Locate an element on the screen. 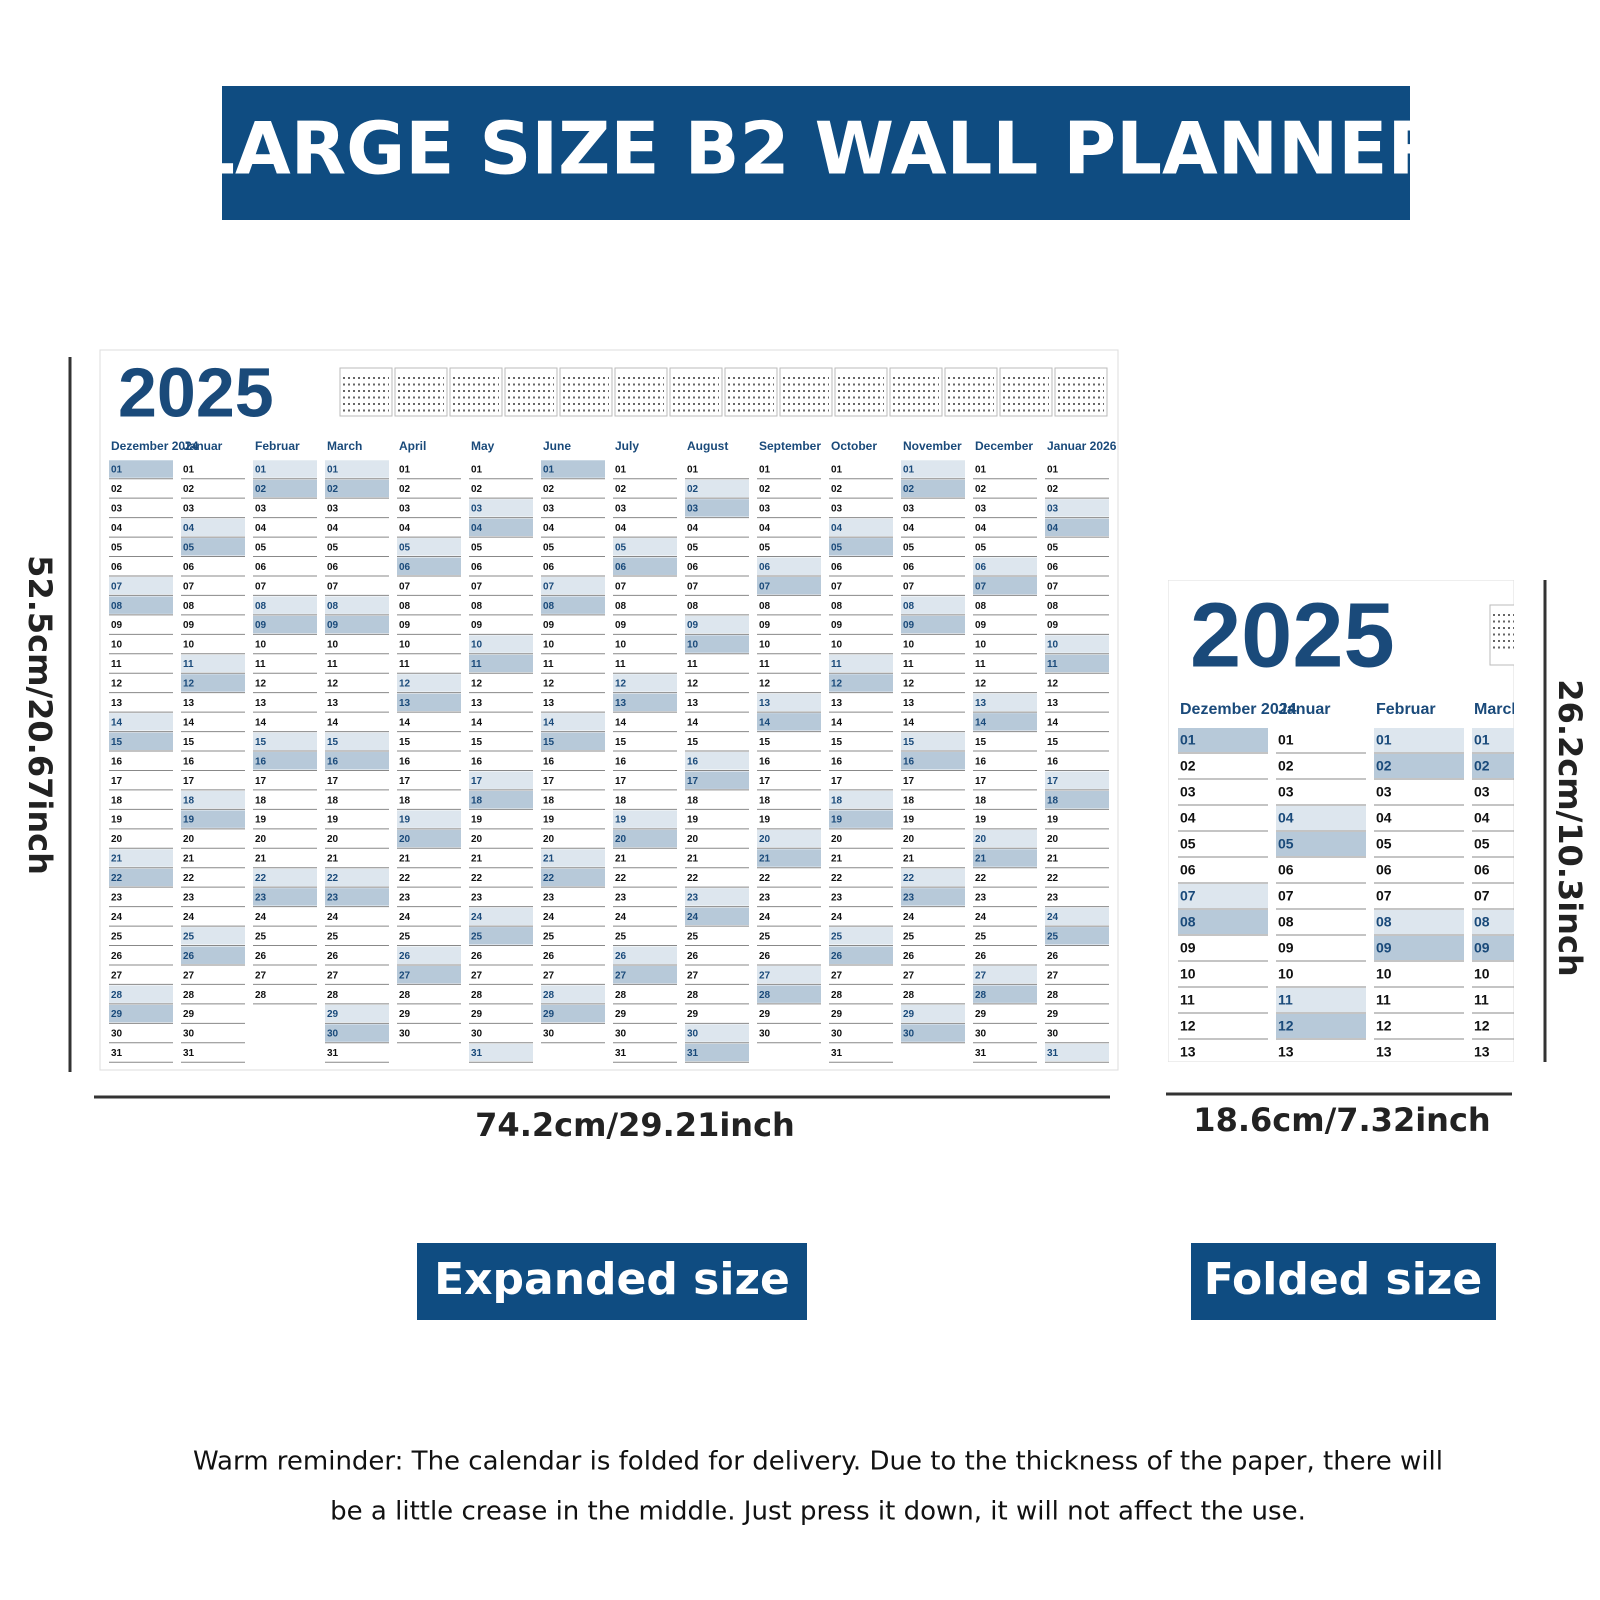  day-number: 02 is located at coordinates (1286, 766).